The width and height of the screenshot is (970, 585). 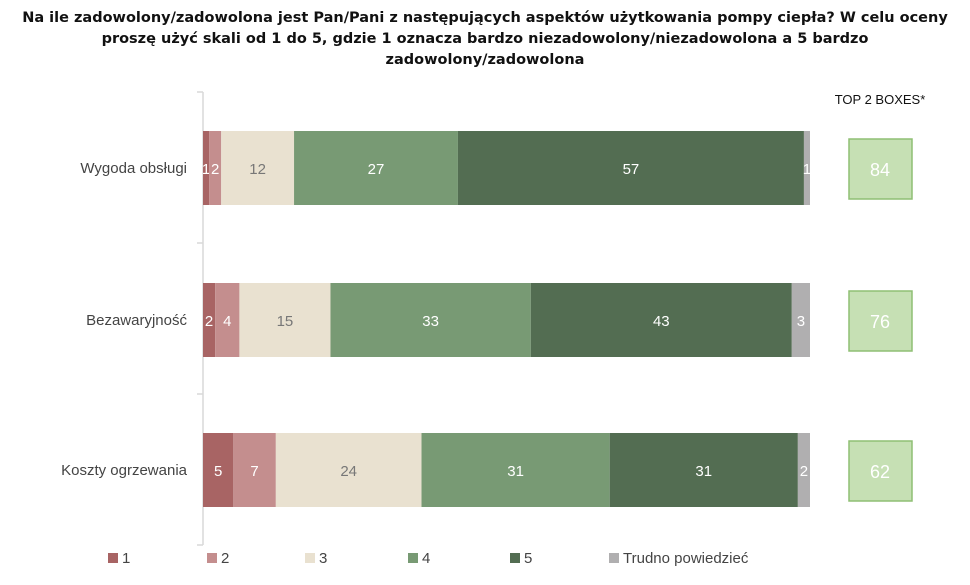 I want to click on legend-label: 5, so click(x=528, y=558).